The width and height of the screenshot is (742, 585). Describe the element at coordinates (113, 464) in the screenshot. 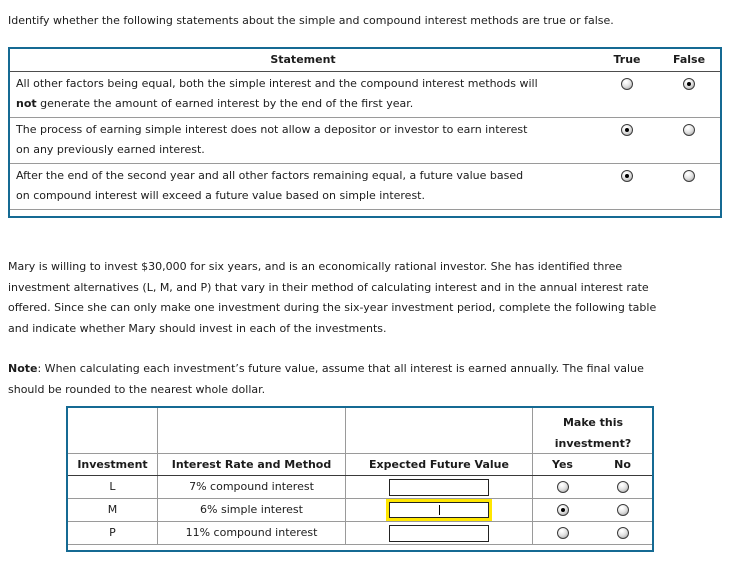

I see `investment-column-header: Investment` at that location.